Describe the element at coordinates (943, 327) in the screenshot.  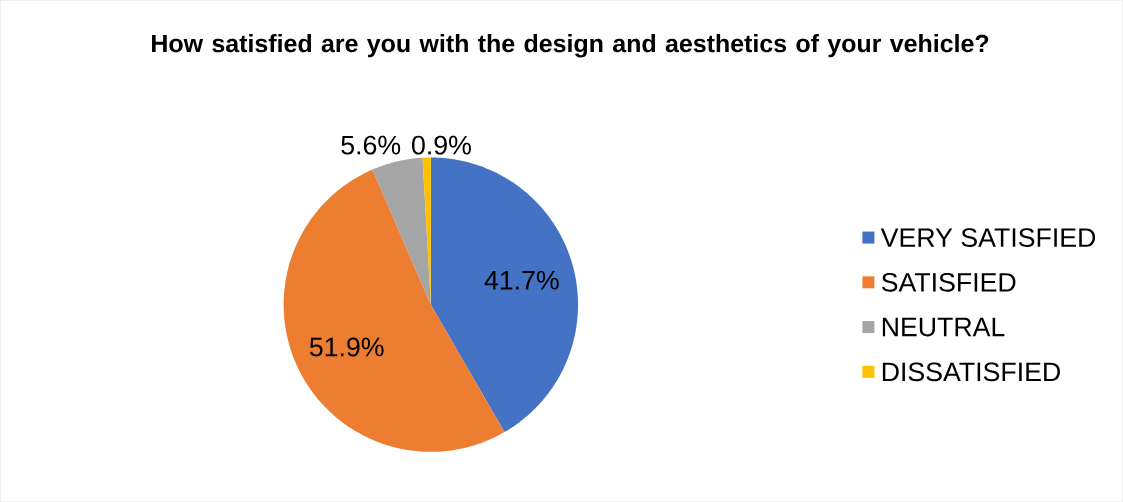
I see `legend-label: NEUTRAL` at that location.